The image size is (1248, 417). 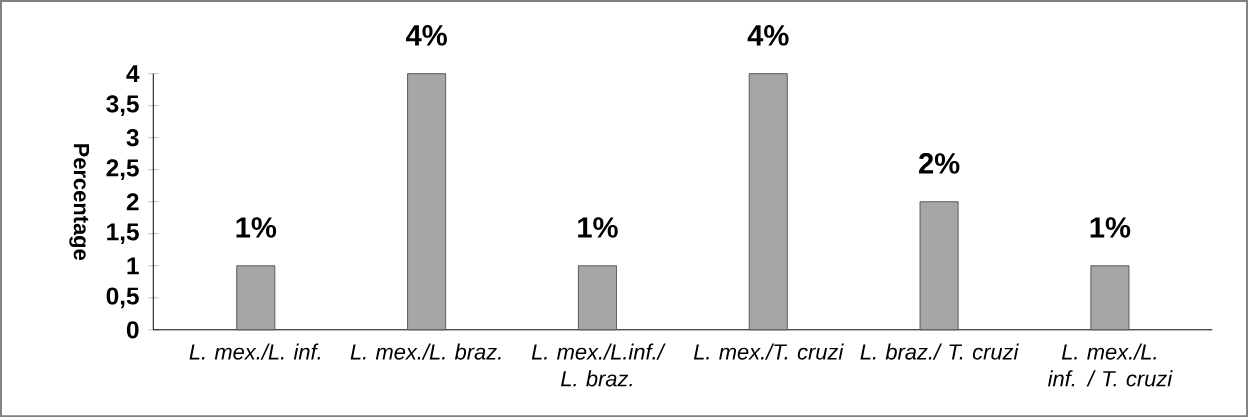 What do you see at coordinates (122, 105) in the screenshot?
I see `y-tick-label: 3,5` at bounding box center [122, 105].